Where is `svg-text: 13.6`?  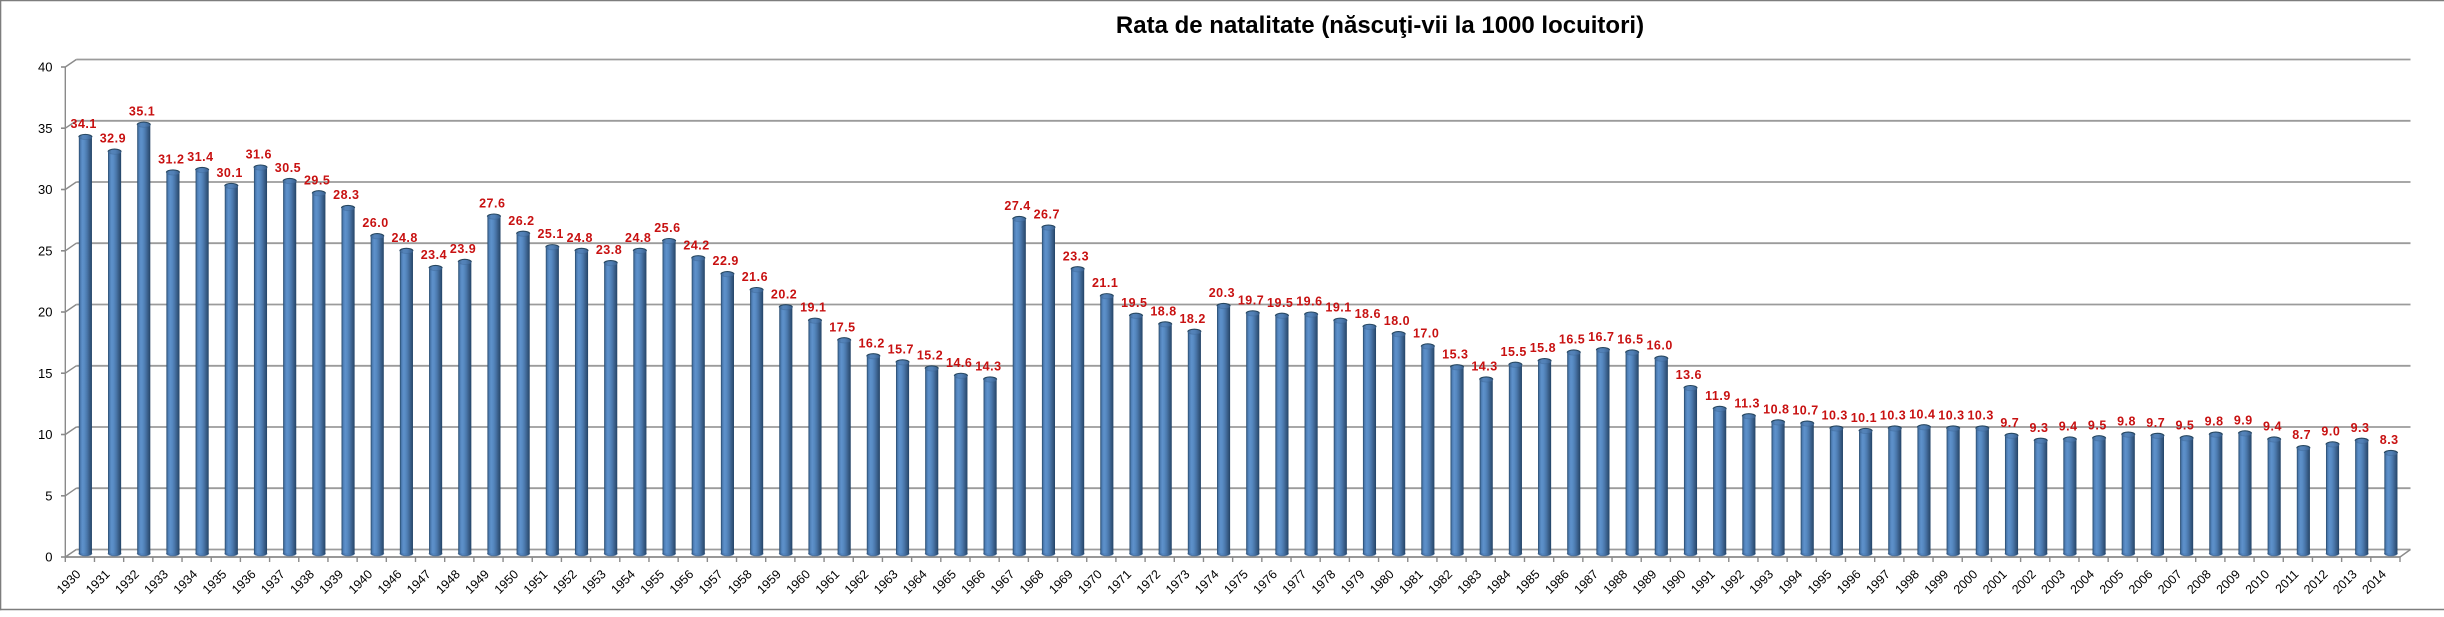
svg-text: 13.6 is located at coordinates (1689, 375).